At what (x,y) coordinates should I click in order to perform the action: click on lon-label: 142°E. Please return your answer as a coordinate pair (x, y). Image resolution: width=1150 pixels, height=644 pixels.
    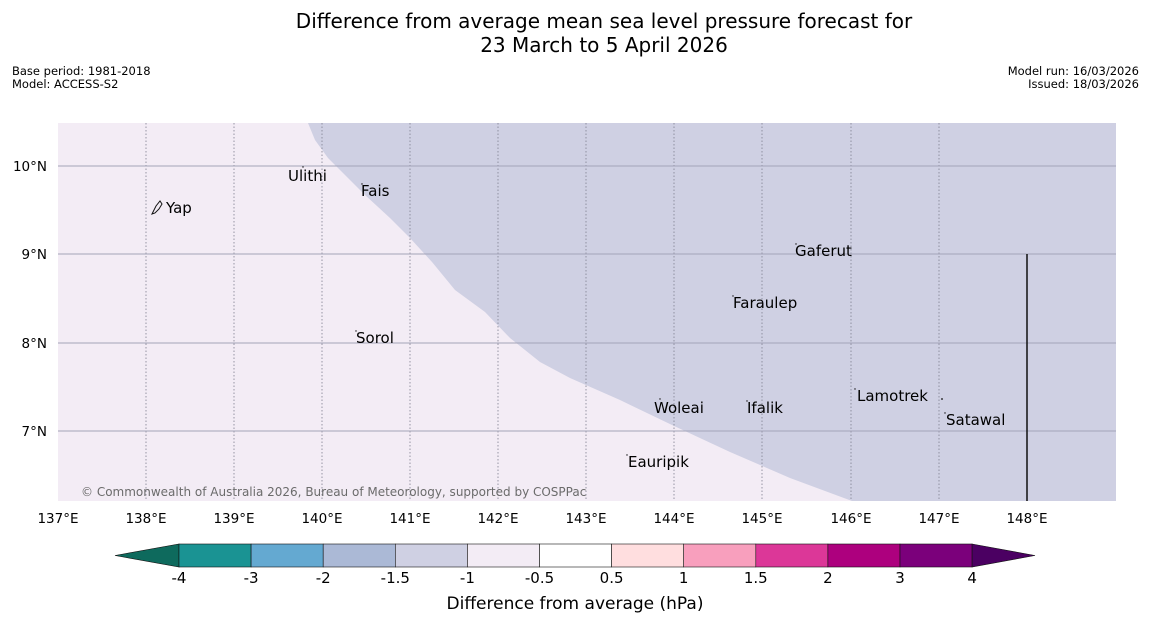
    Looking at the image, I should click on (497, 519).